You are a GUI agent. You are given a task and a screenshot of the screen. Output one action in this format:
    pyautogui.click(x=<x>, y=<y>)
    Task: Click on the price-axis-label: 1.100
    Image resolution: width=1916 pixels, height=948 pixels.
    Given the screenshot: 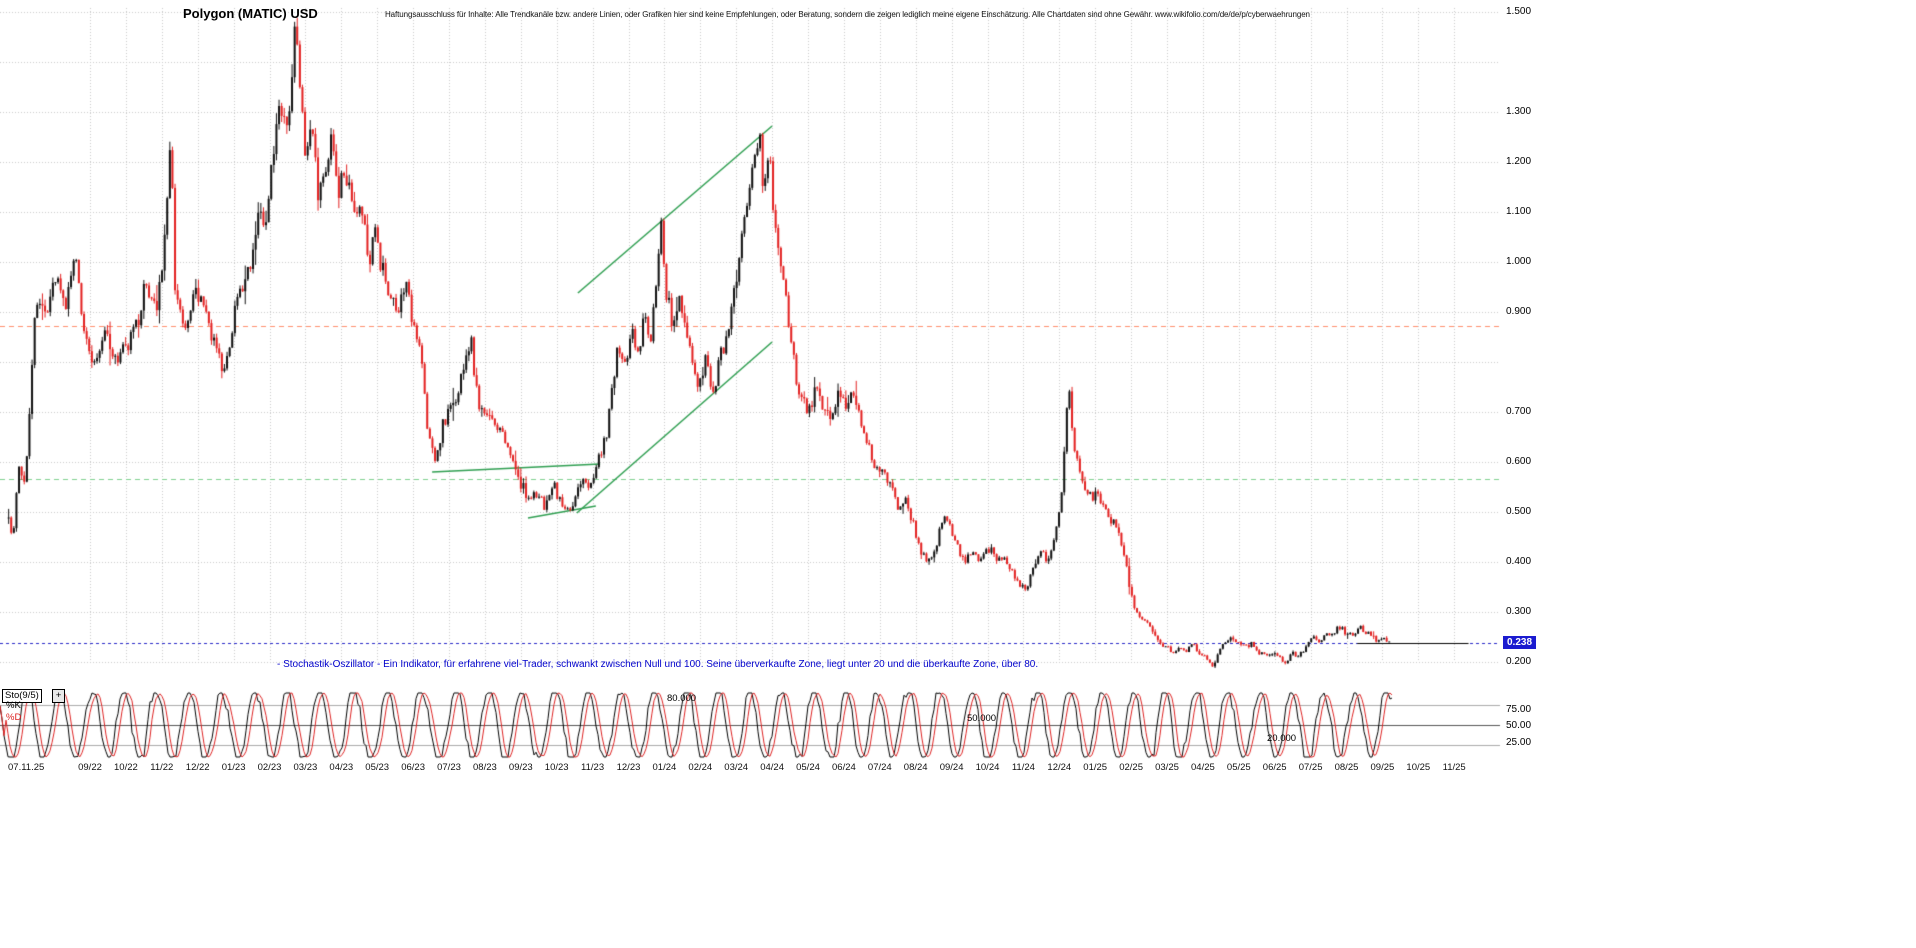 What is the action you would take?
    pyautogui.click(x=1519, y=211)
    